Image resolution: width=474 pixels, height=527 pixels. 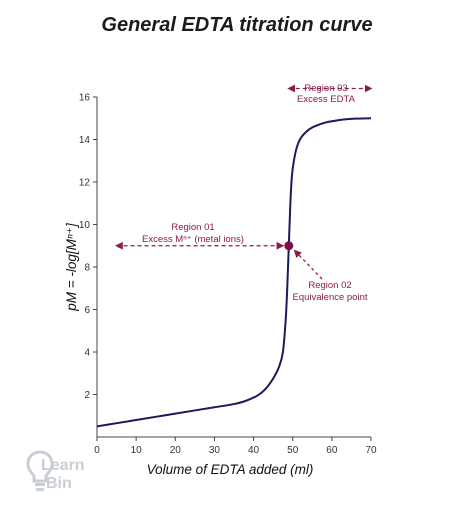 What do you see at coordinates (137, 450) in the screenshot?
I see `x-tick-label: 10` at bounding box center [137, 450].